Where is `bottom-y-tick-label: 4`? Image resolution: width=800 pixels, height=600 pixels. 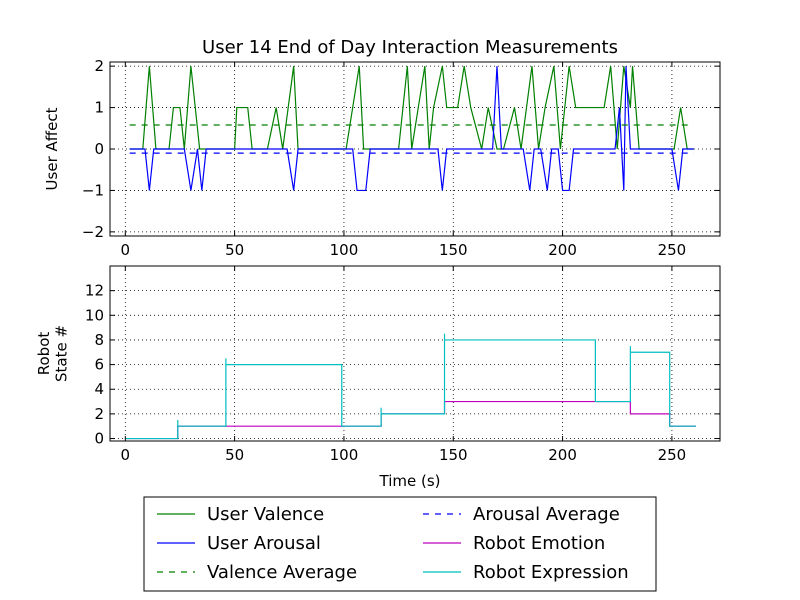
bottom-y-tick-label: 4 is located at coordinates (99, 389).